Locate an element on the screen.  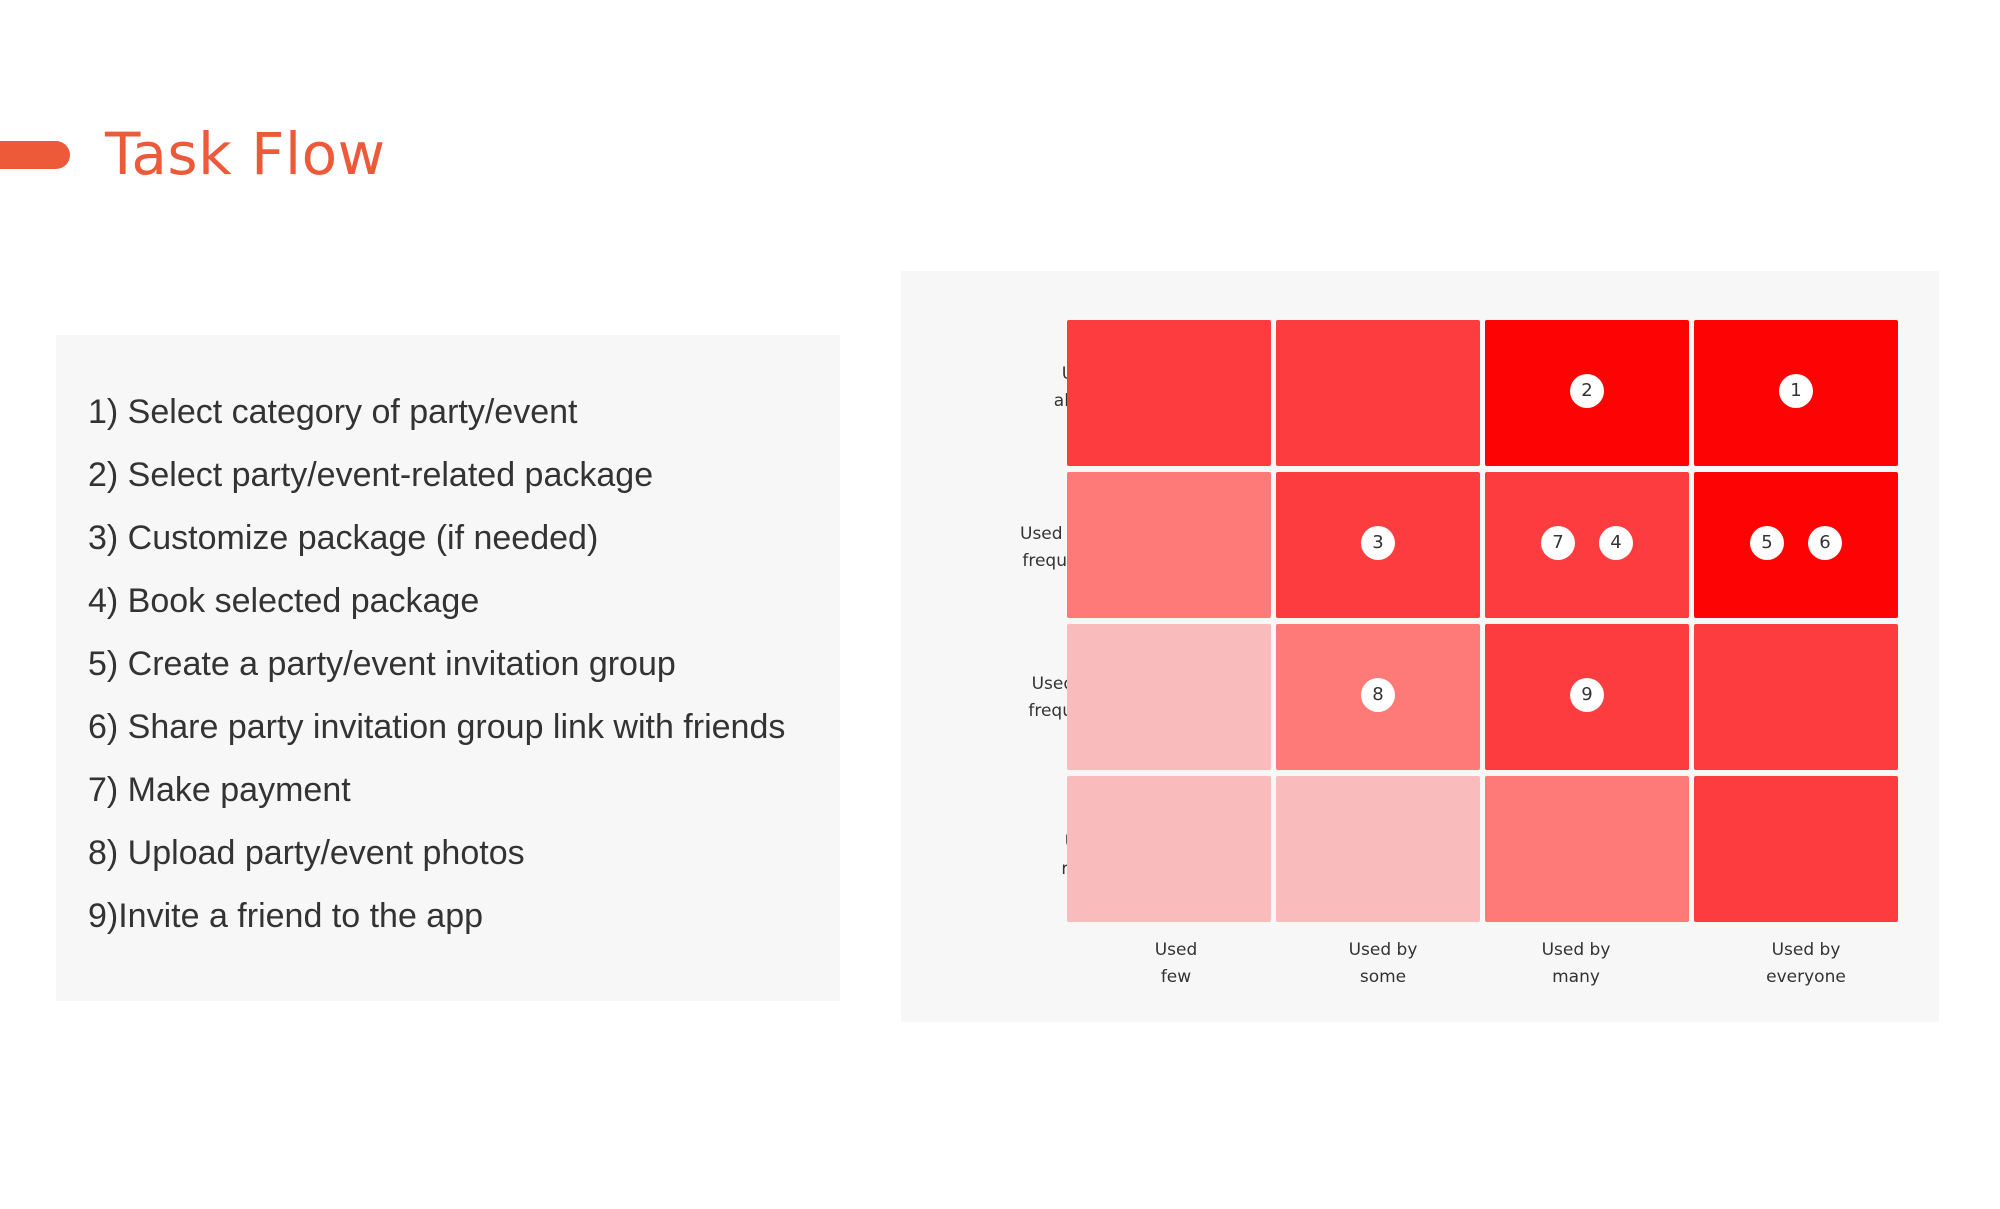
task-item-1: 1) Select category of party/event is located at coordinates (333, 412).